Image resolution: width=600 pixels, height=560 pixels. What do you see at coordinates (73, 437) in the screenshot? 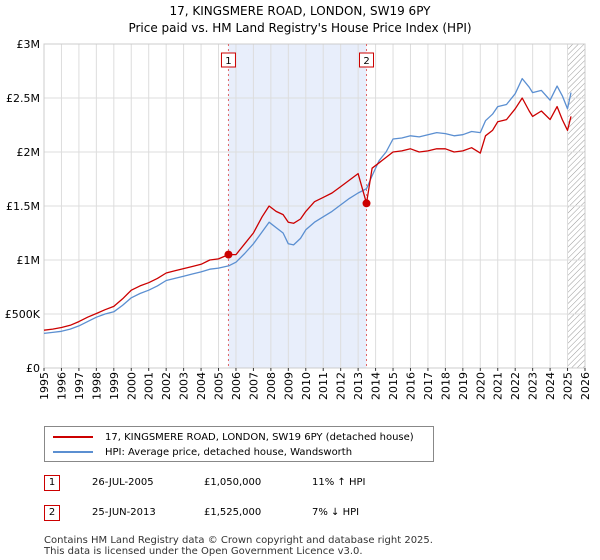
I see `legend-line-property` at bounding box center [73, 437].